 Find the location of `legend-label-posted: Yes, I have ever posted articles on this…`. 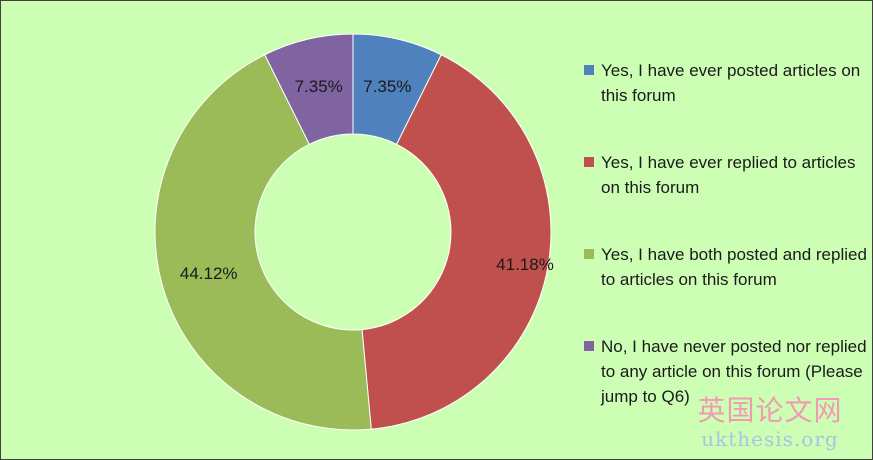

legend-label-posted: Yes, I have ever posted articles on this… is located at coordinates (731, 83).